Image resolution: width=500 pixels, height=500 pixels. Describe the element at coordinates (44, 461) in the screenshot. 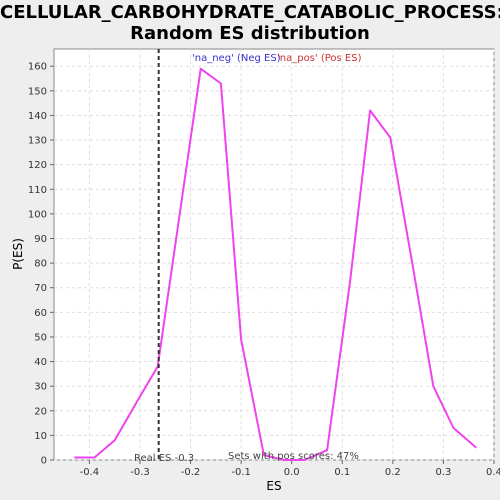

I see `y-tick-label: 0` at that location.